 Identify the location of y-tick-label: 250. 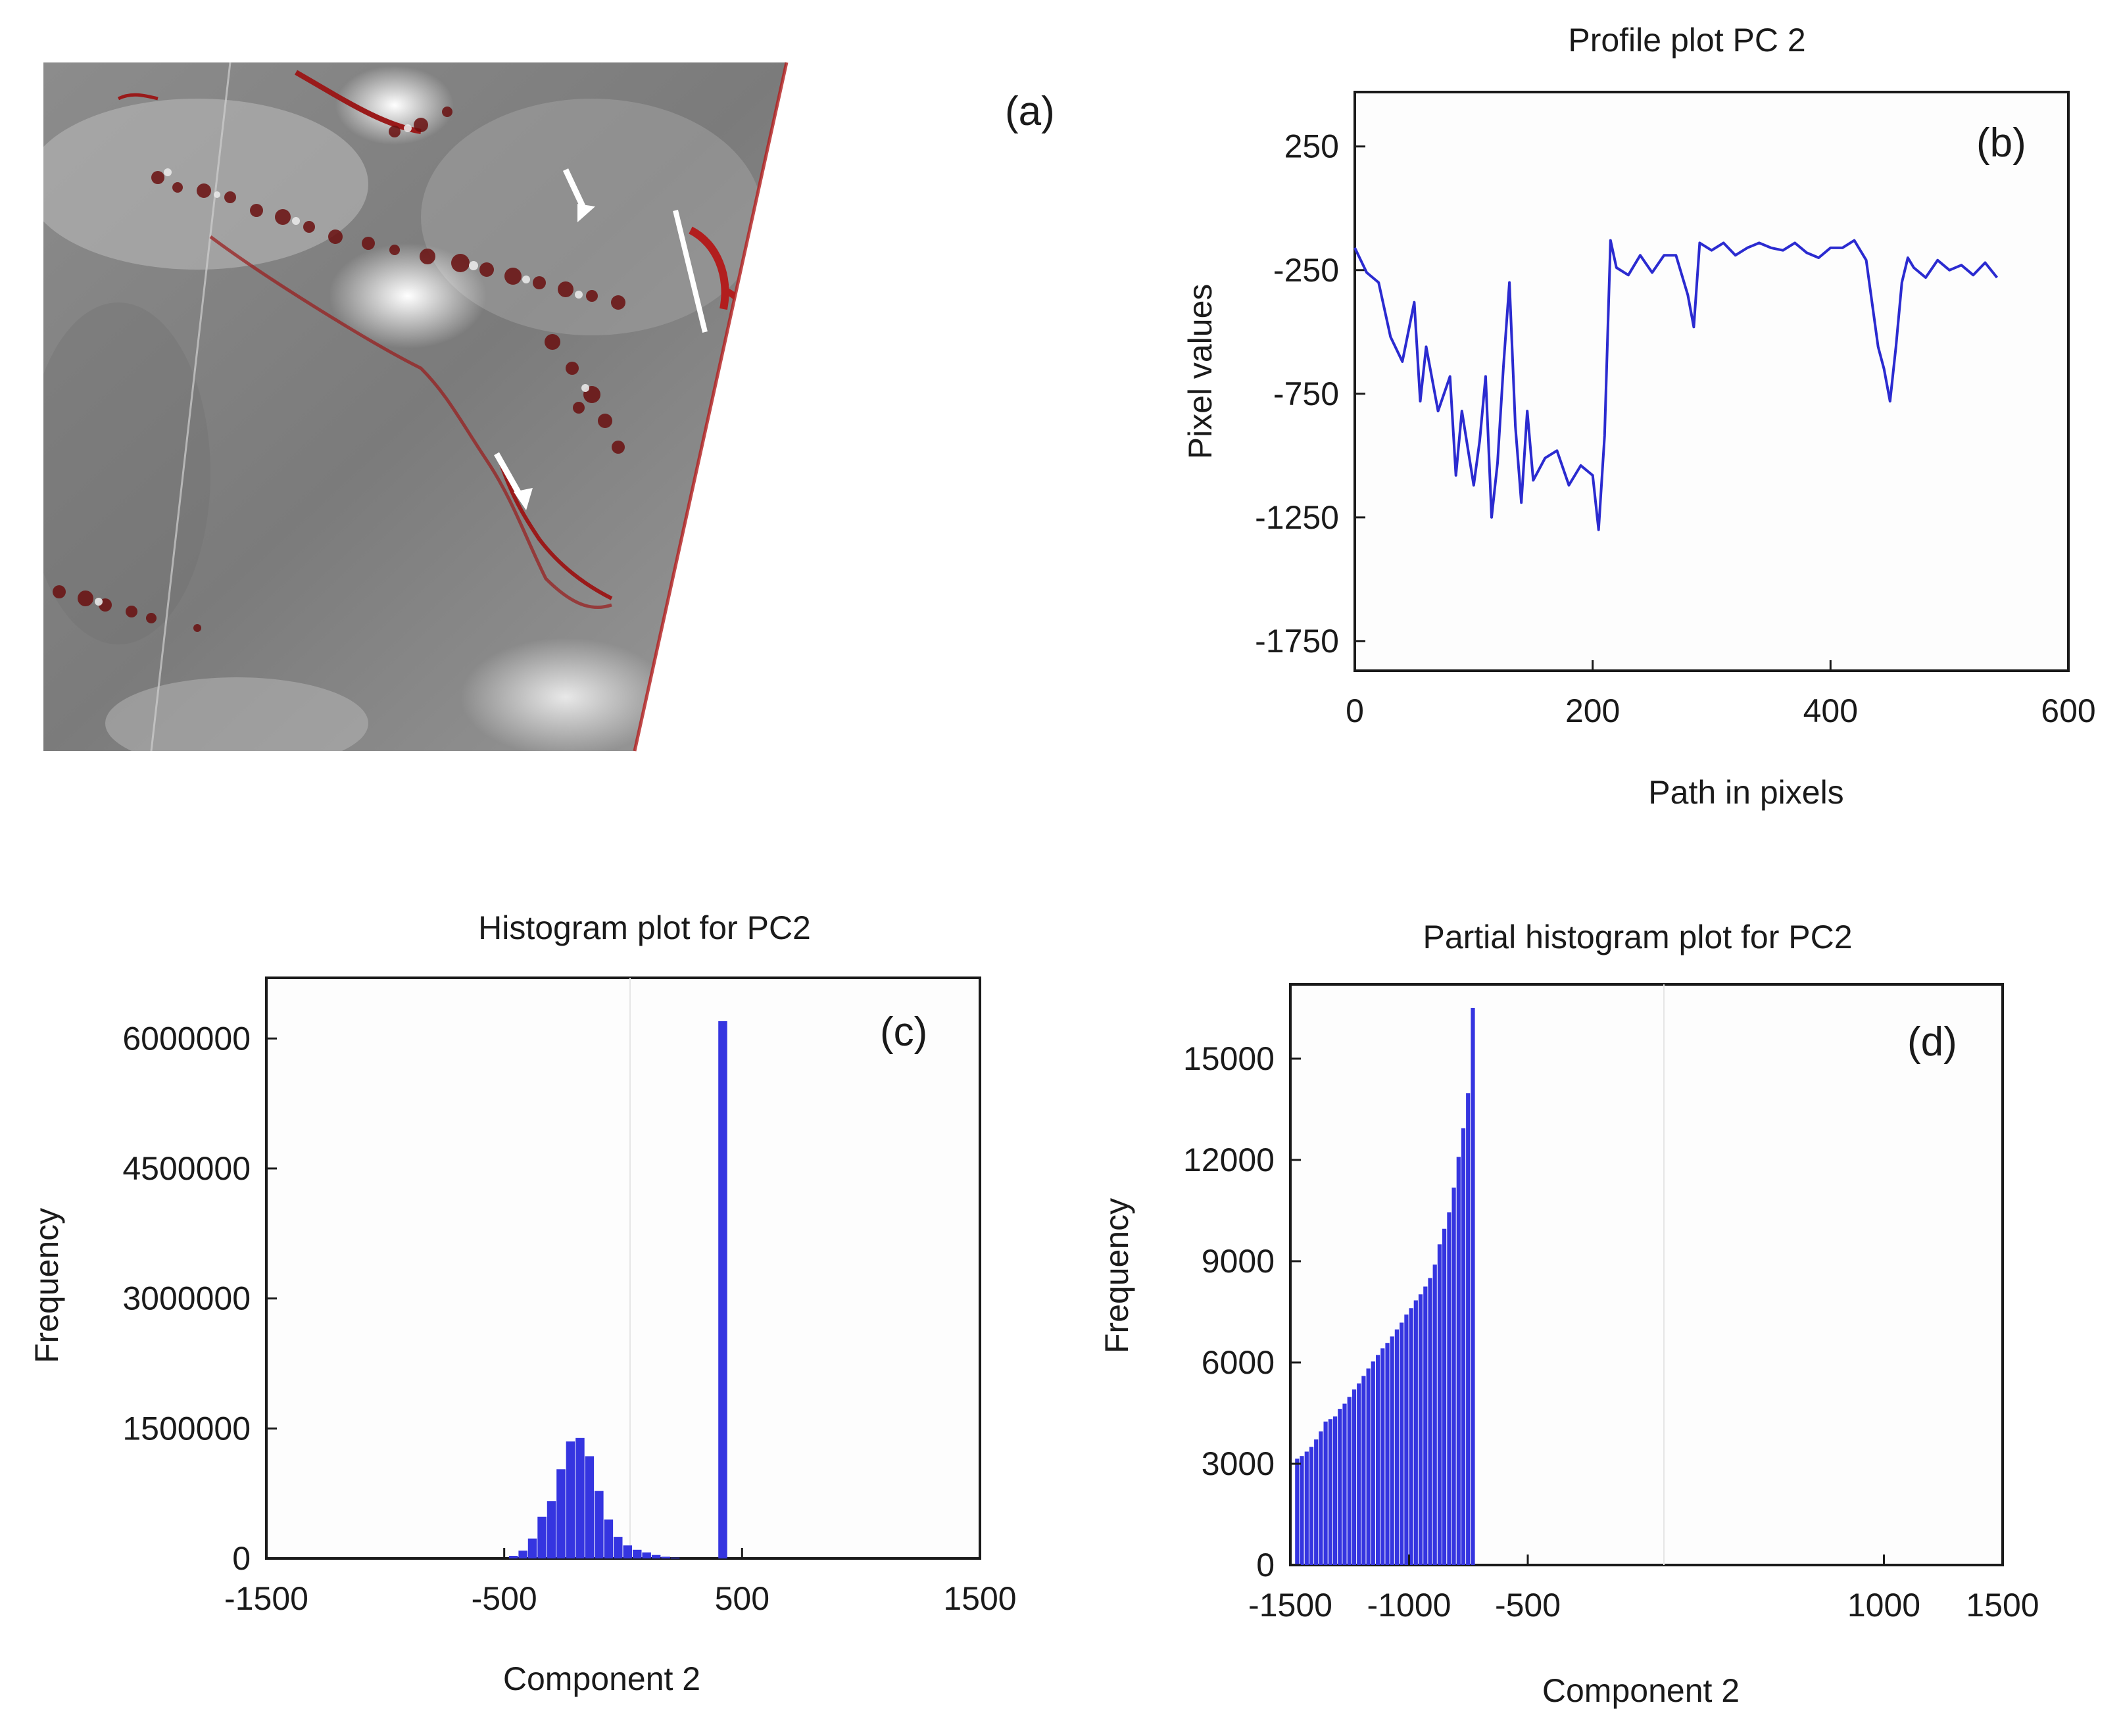
(1311, 146).